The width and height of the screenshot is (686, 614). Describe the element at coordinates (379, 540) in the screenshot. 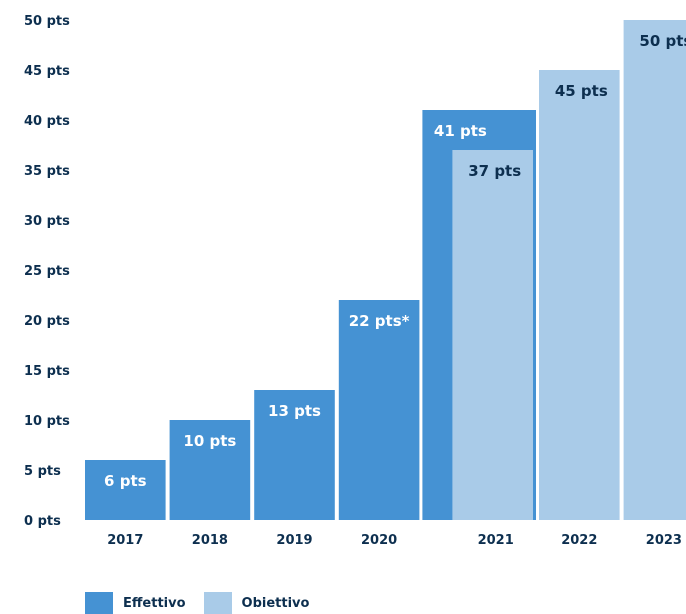

I see `x-category-label: 2020` at that location.